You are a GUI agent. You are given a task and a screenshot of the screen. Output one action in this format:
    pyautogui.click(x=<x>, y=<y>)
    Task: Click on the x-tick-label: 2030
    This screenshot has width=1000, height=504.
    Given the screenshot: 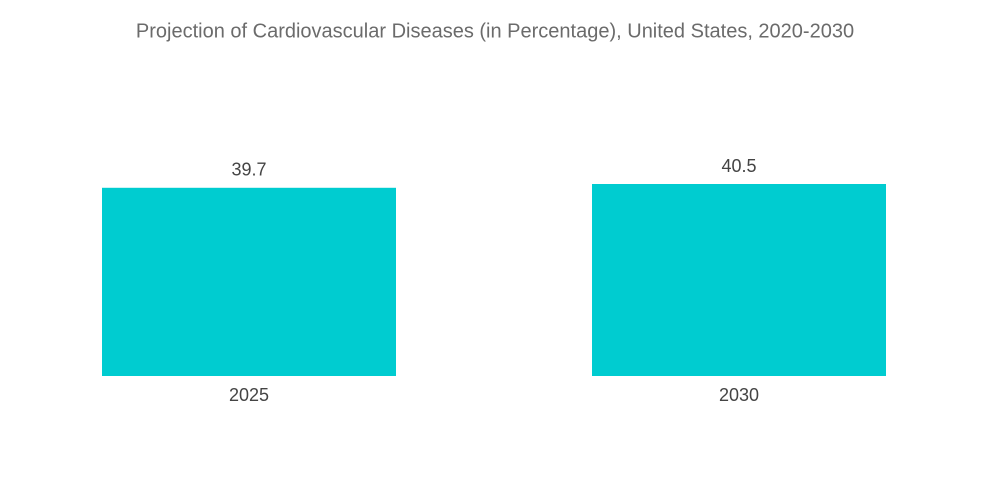 What is the action you would take?
    pyautogui.click(x=739, y=395)
    